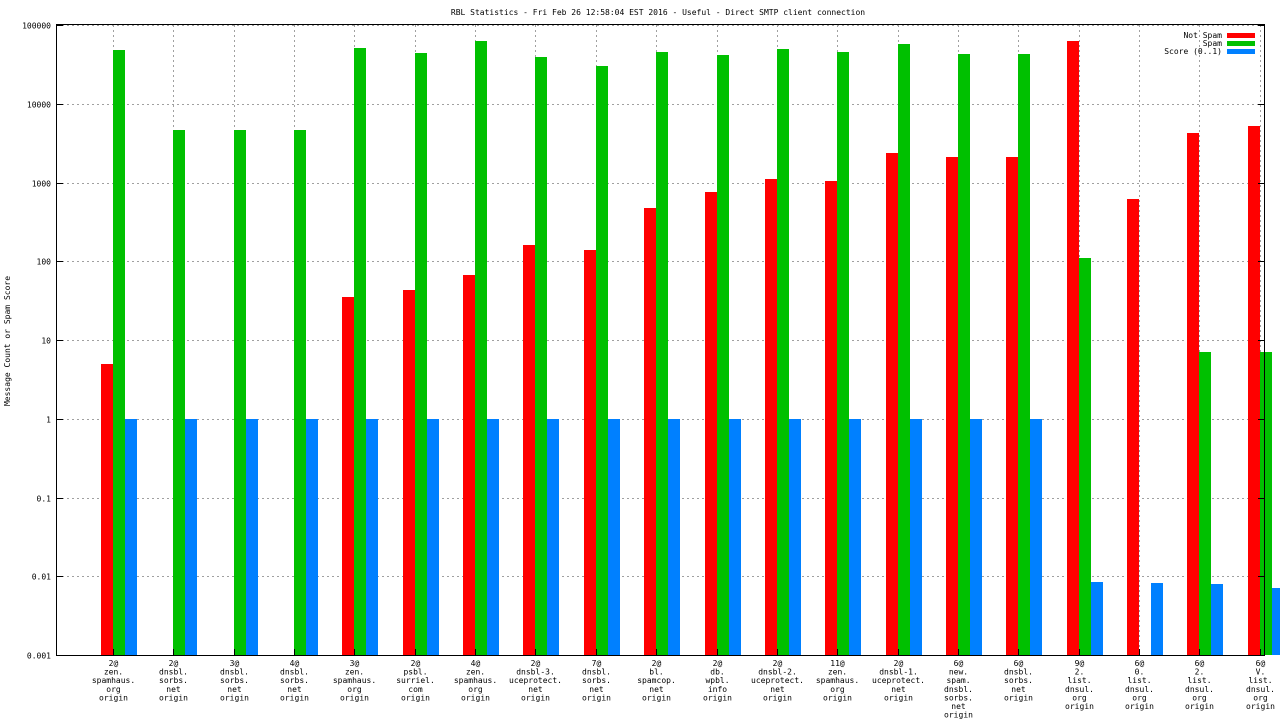  Describe the element at coordinates (44, 262) in the screenshot. I see `y-tick-label: 100` at that location.